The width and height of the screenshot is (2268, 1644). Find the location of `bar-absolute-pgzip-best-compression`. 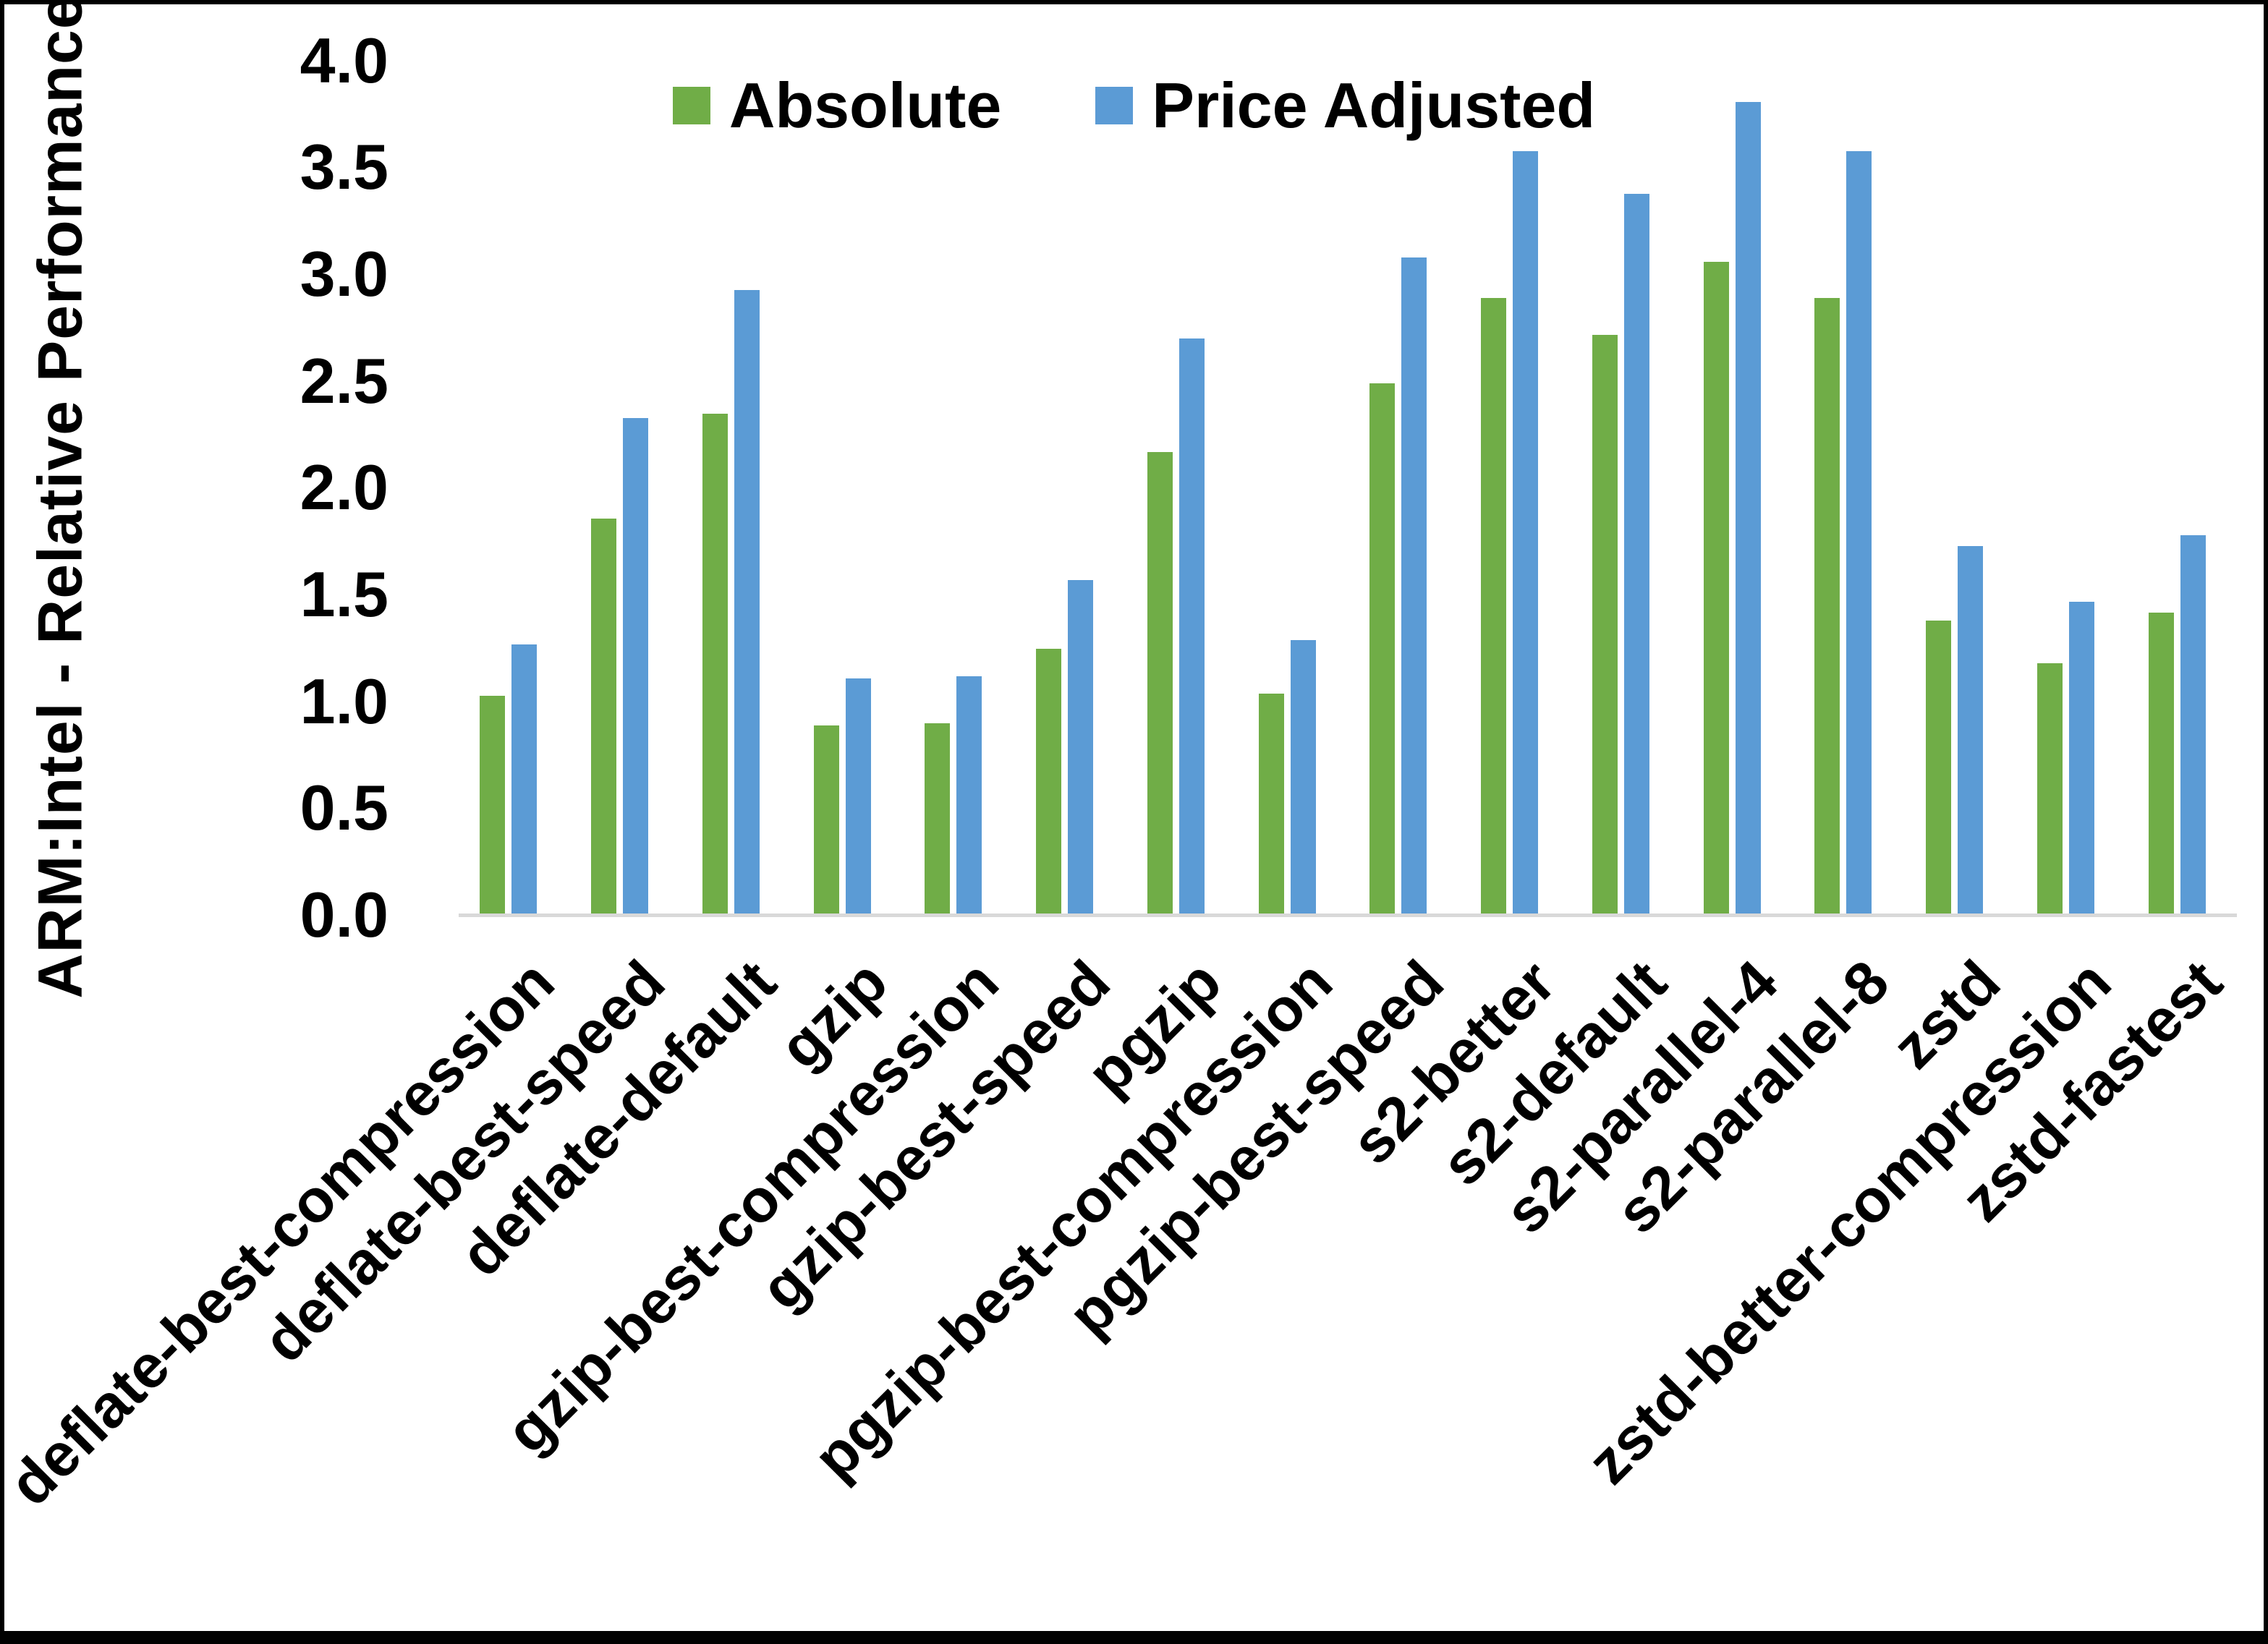

bar-absolute-pgzip-best-compression is located at coordinates (1271, 803).